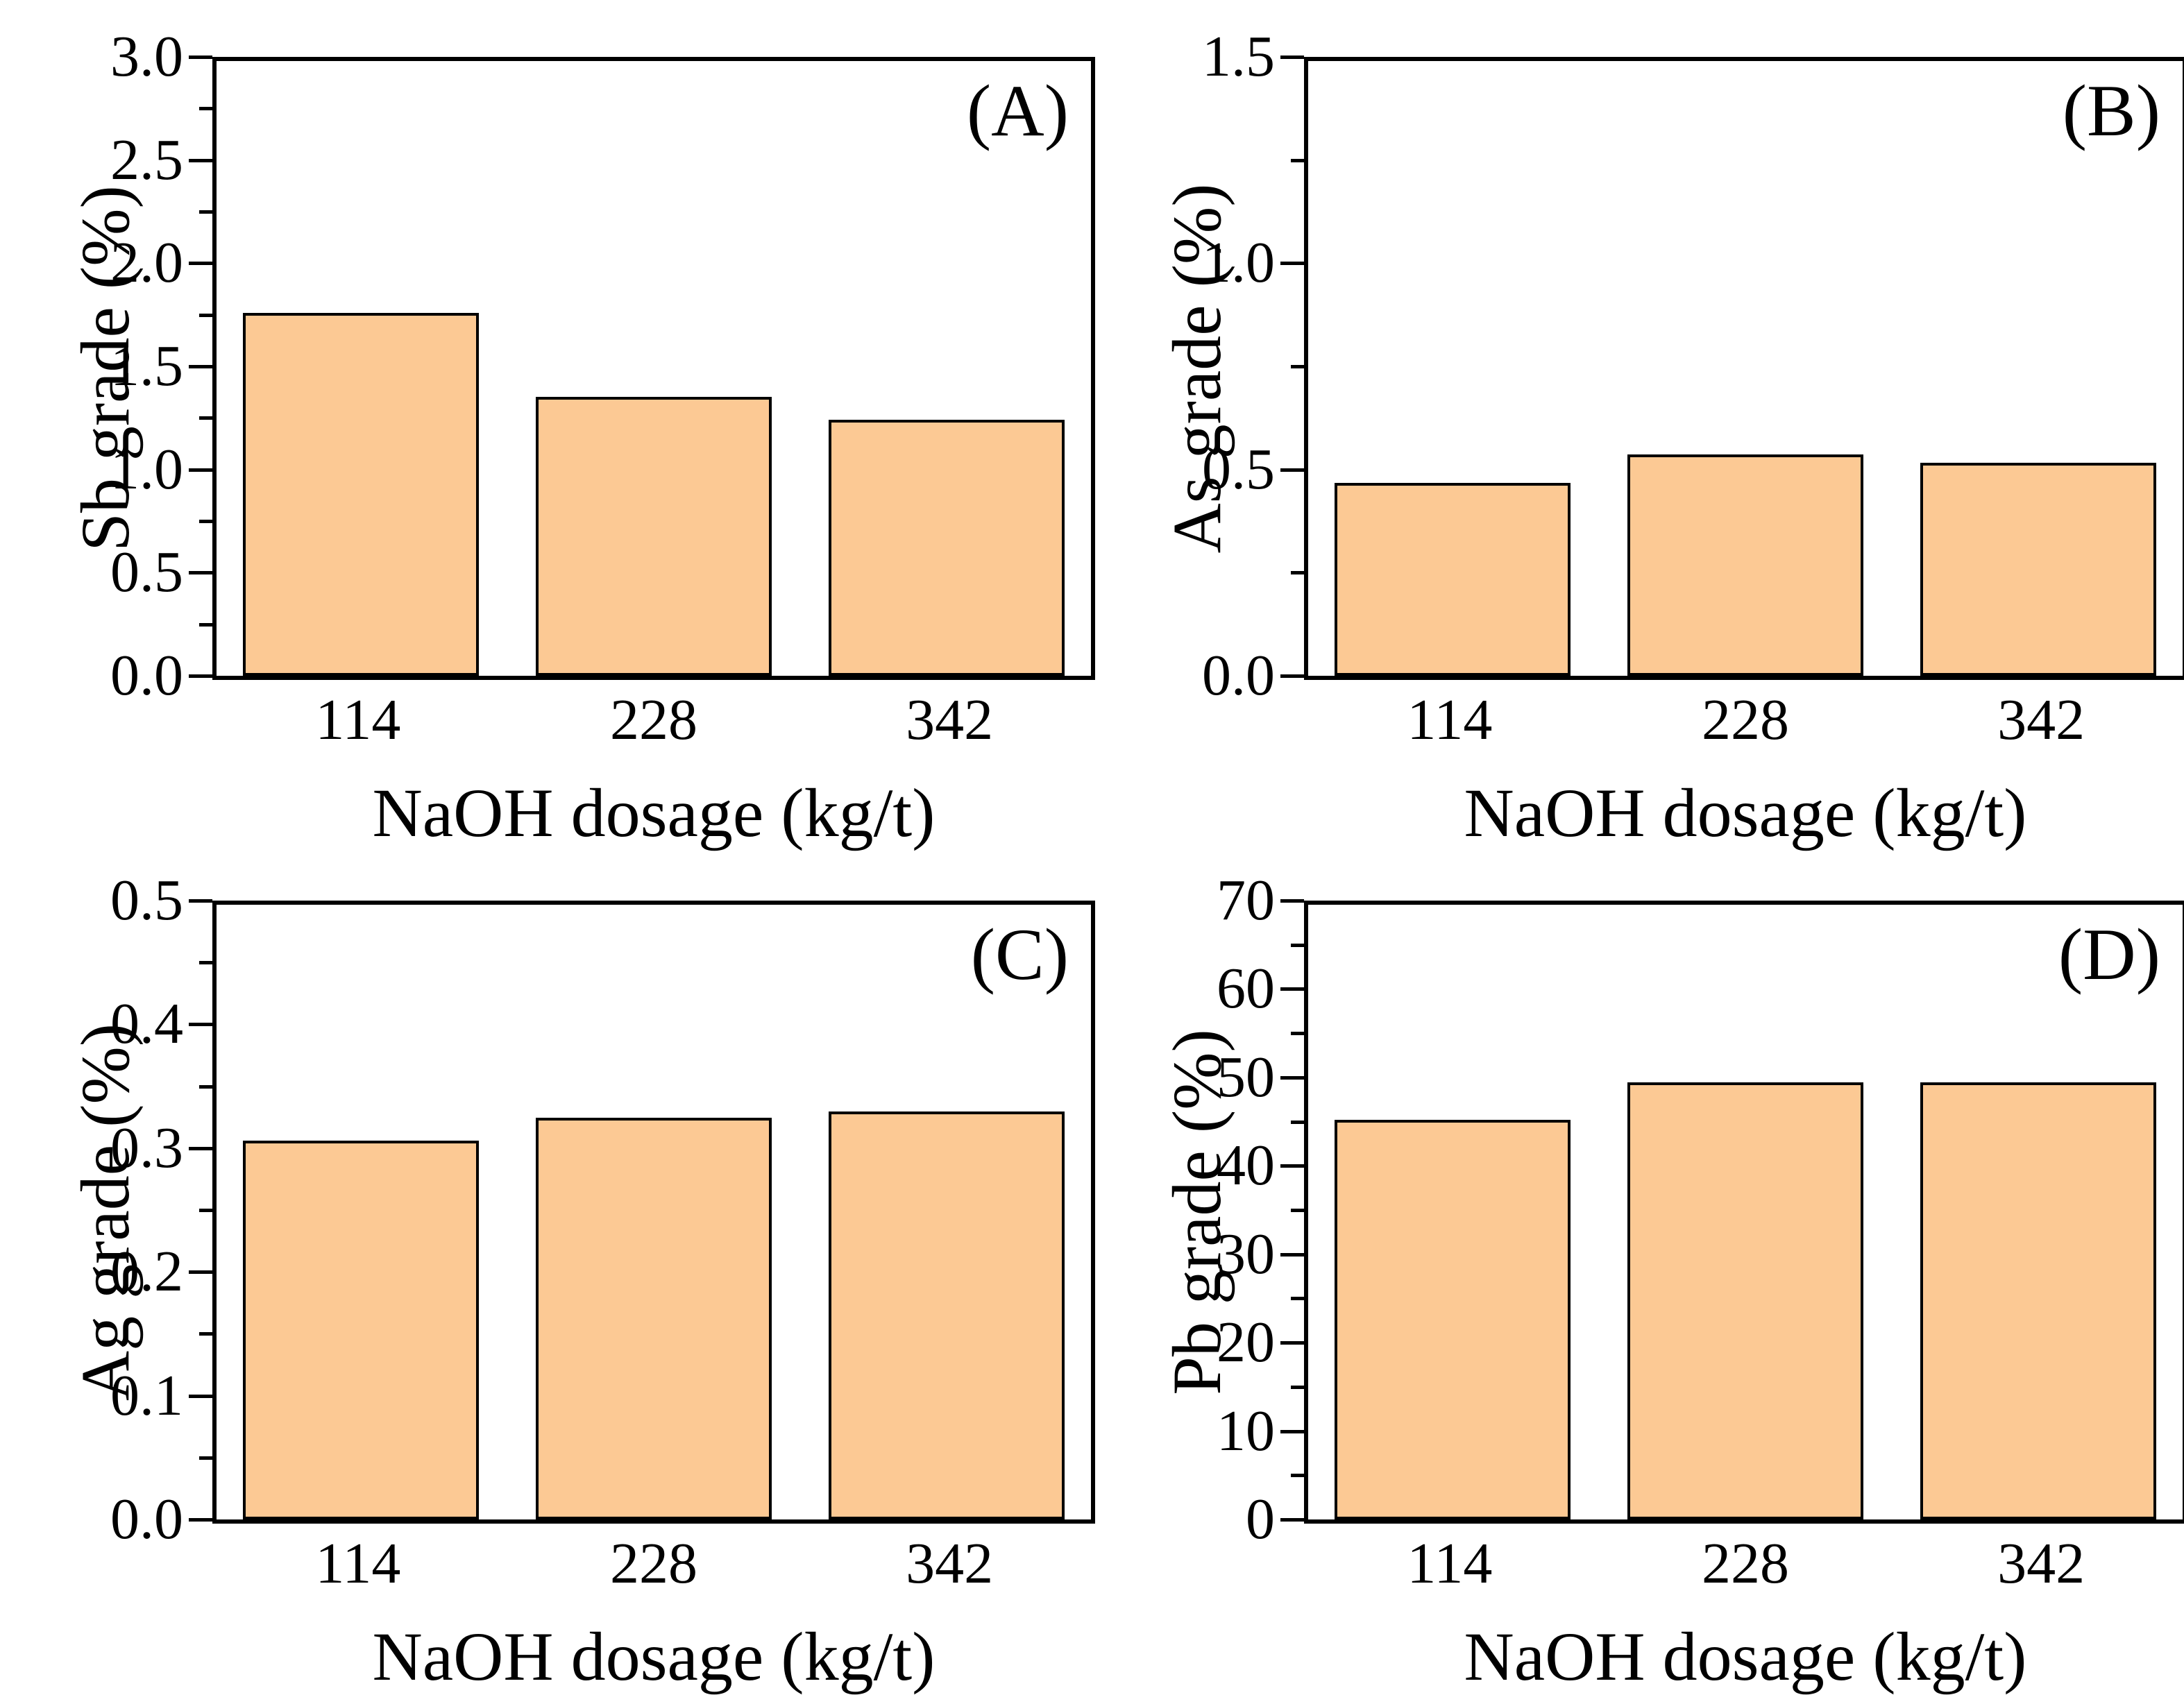 This screenshot has height=1695, width=2184. I want to click on y-axis-tick-labels: 0 10 20 30 40 50 60 70, so click(1164, 1210).